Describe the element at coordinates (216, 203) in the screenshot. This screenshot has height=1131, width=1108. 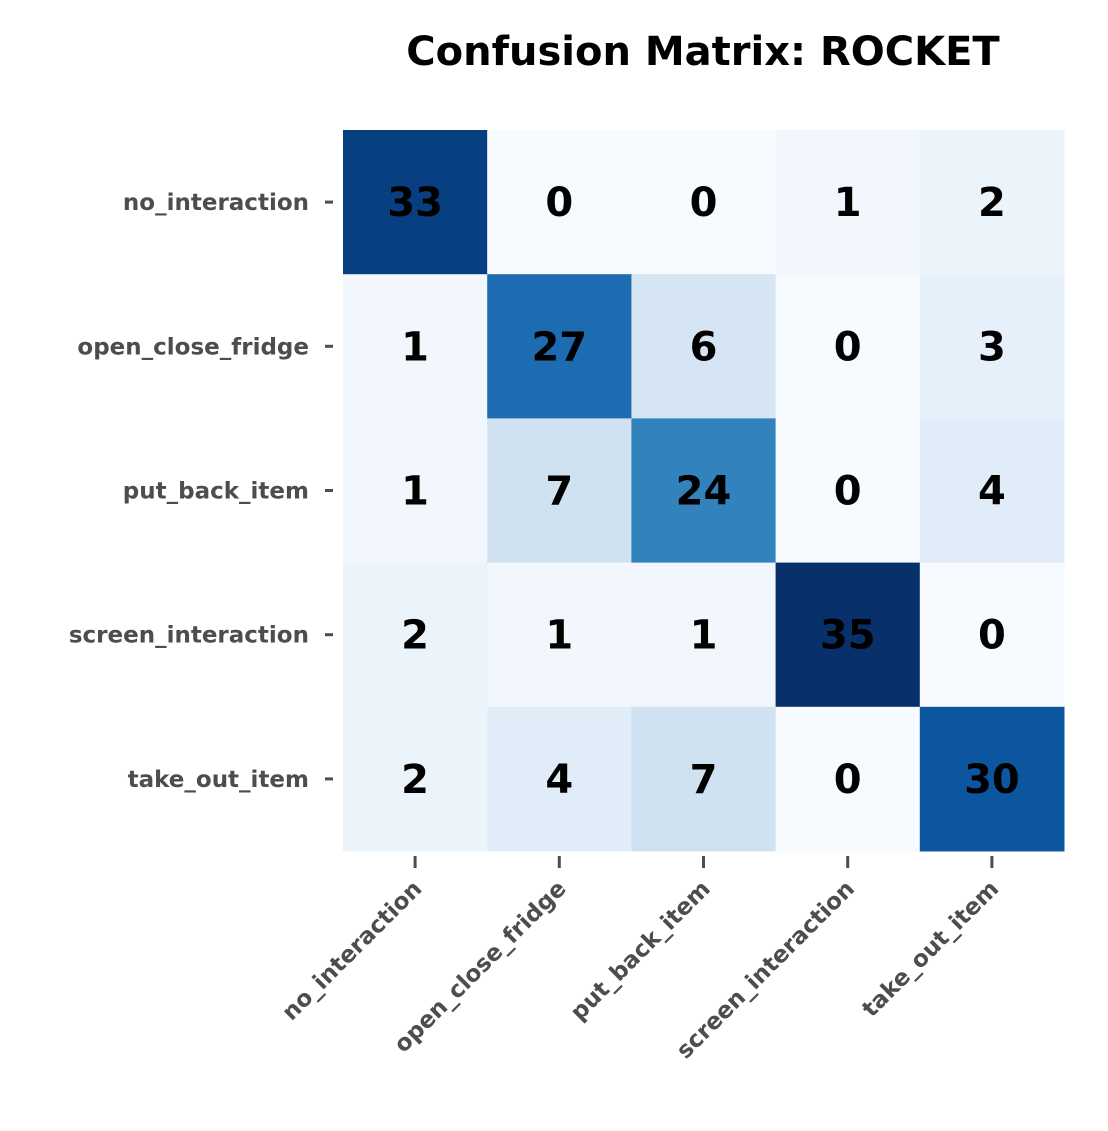
I see `y-tick-label: no_interaction` at that location.